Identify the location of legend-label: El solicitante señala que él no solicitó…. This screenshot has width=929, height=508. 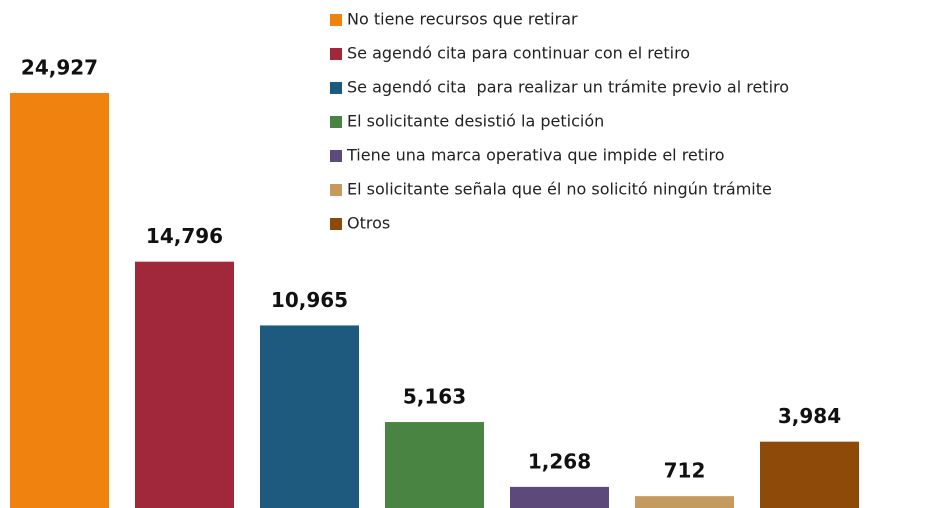
(559, 189).